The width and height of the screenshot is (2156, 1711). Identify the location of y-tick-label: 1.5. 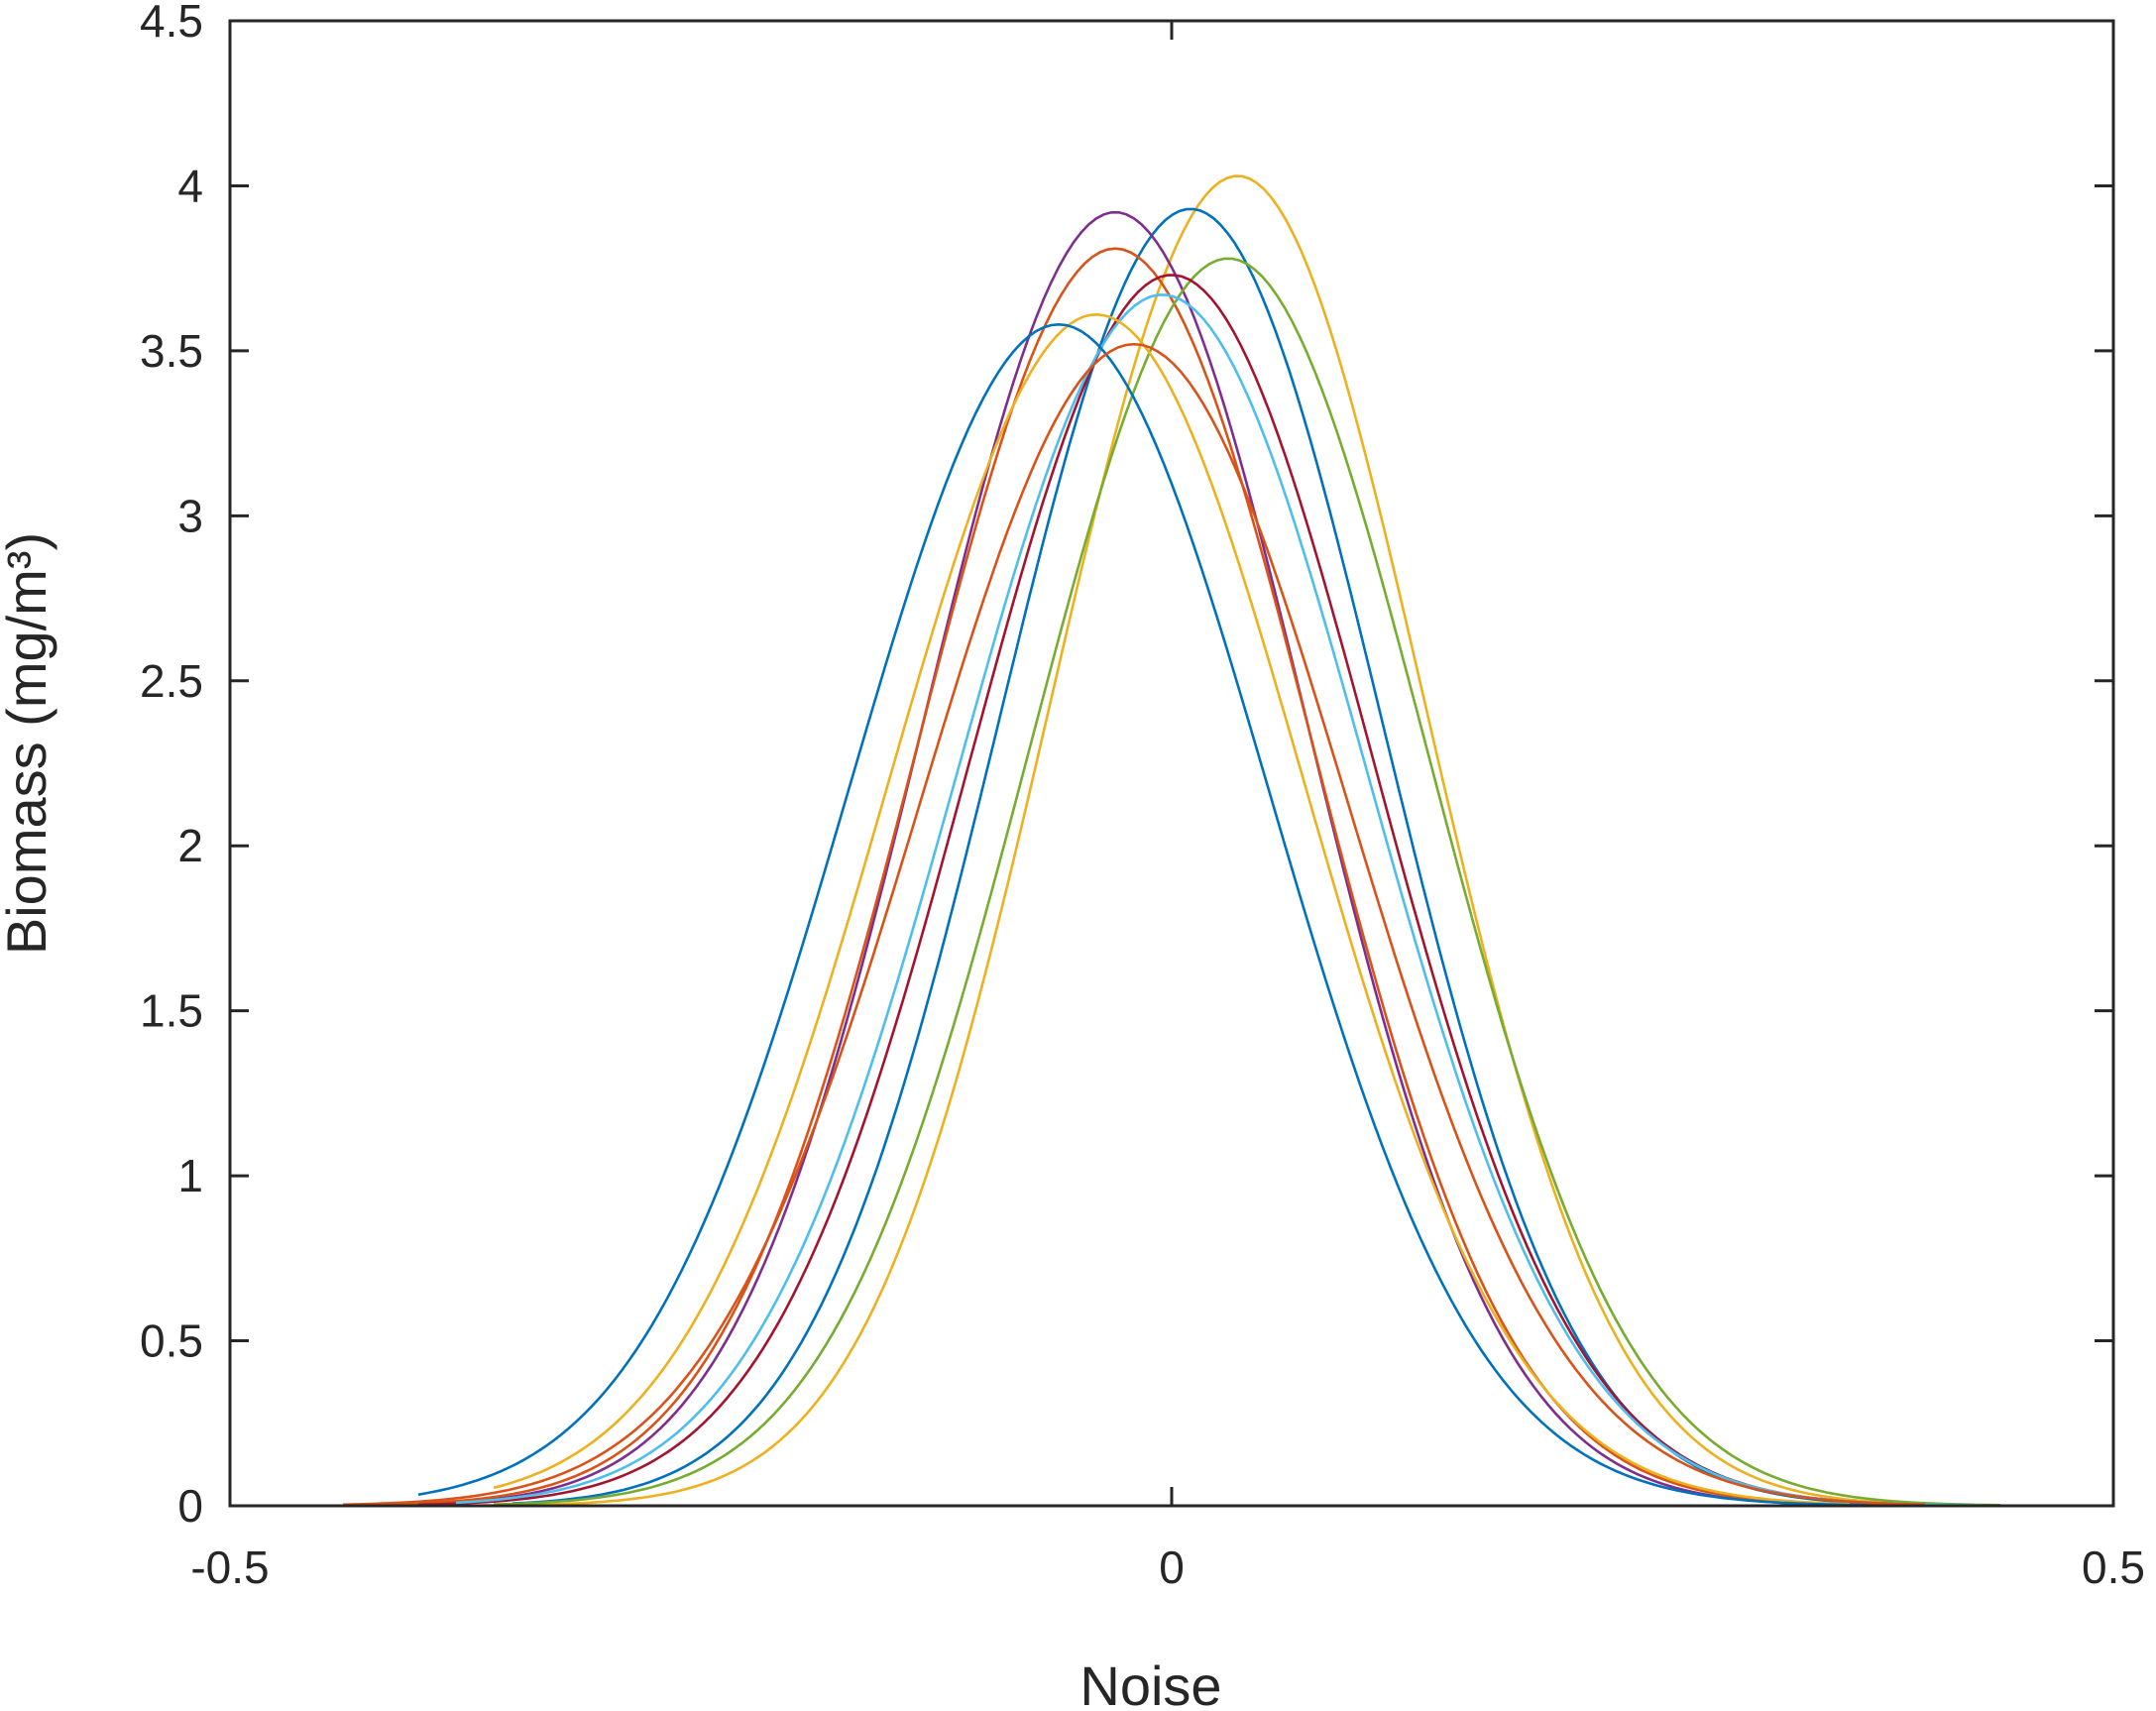
(171, 1011).